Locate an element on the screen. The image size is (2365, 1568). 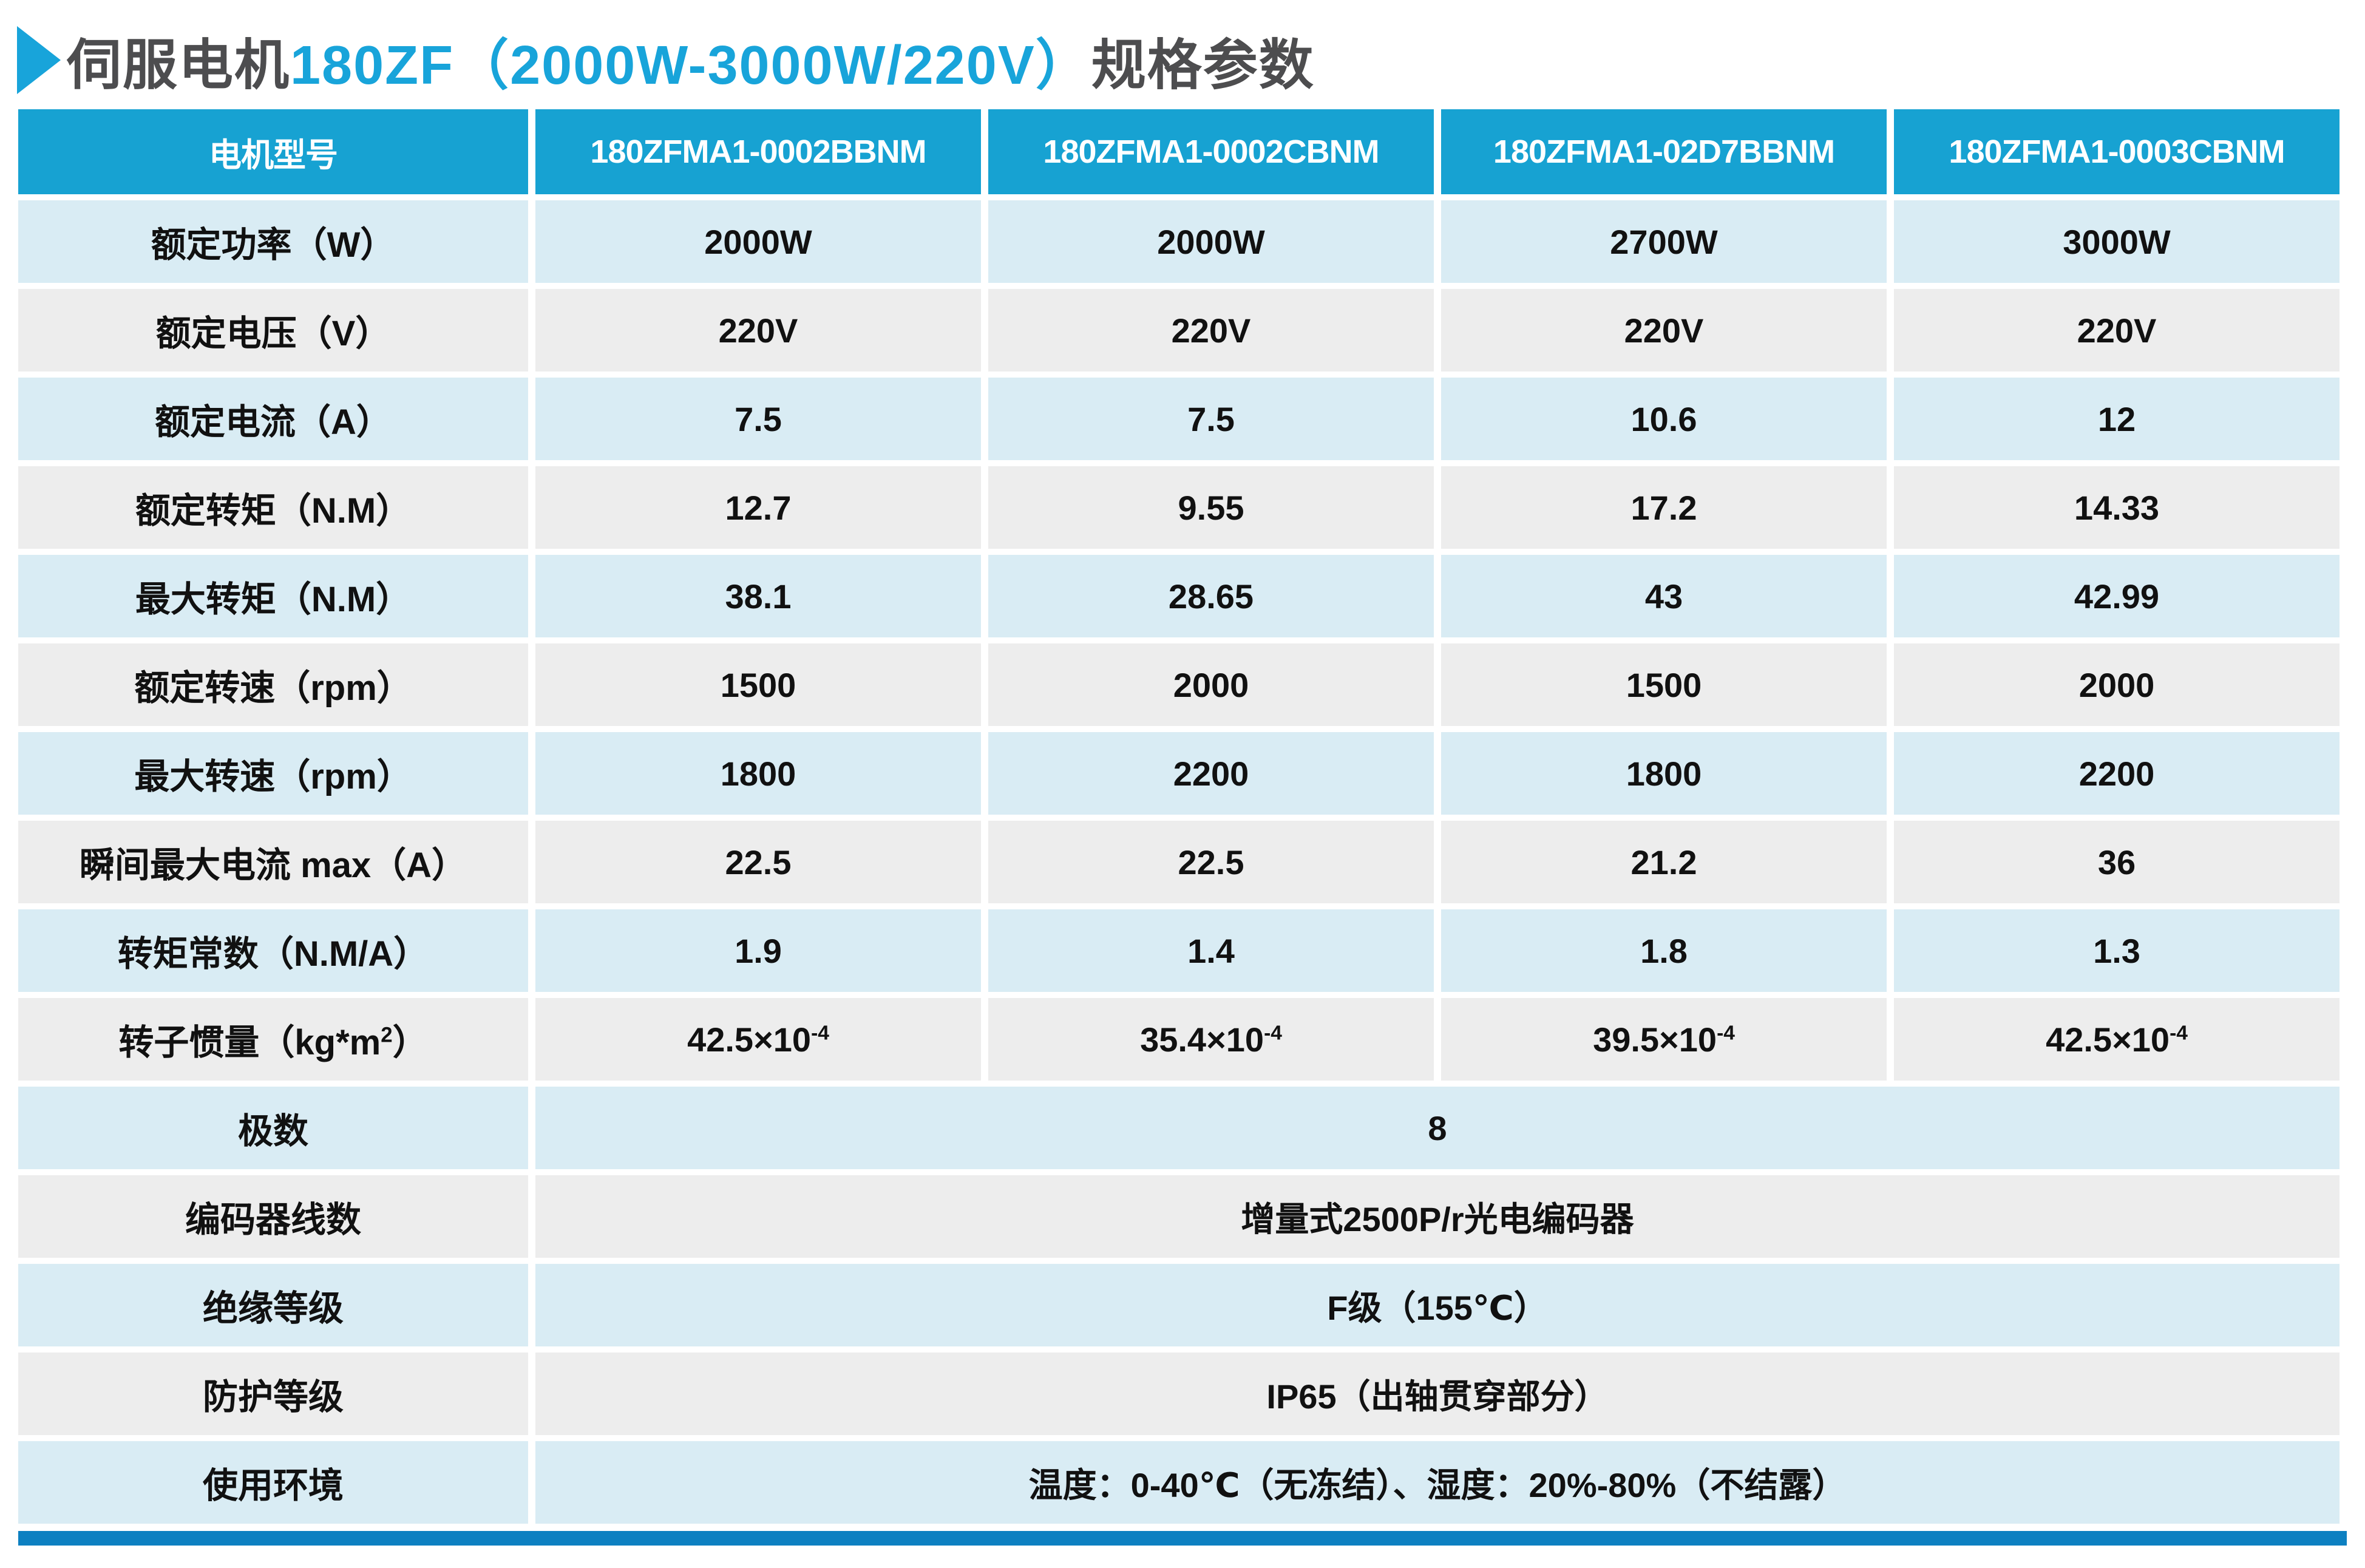
table-row-pole-count: 极数 8 is located at coordinates (1179, 1128).